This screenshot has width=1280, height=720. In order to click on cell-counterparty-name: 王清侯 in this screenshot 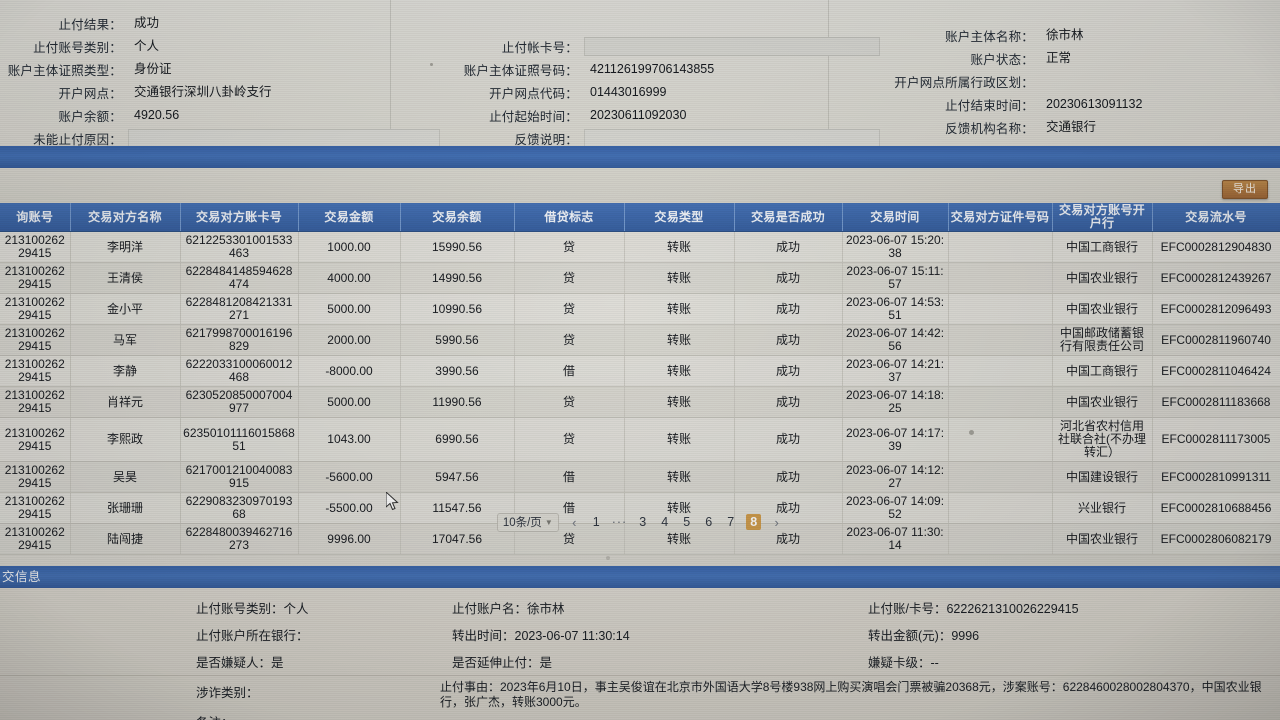, I will do `click(125, 278)`.